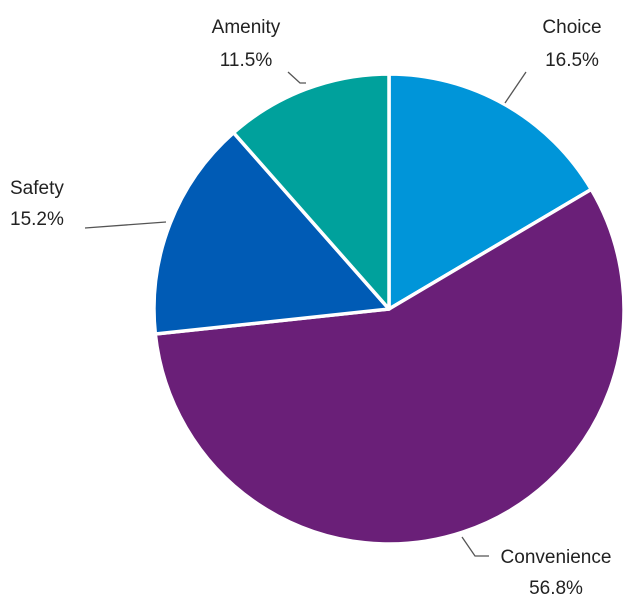 The image size is (630, 602). I want to click on pie-slice-choice, so click(490, 191).